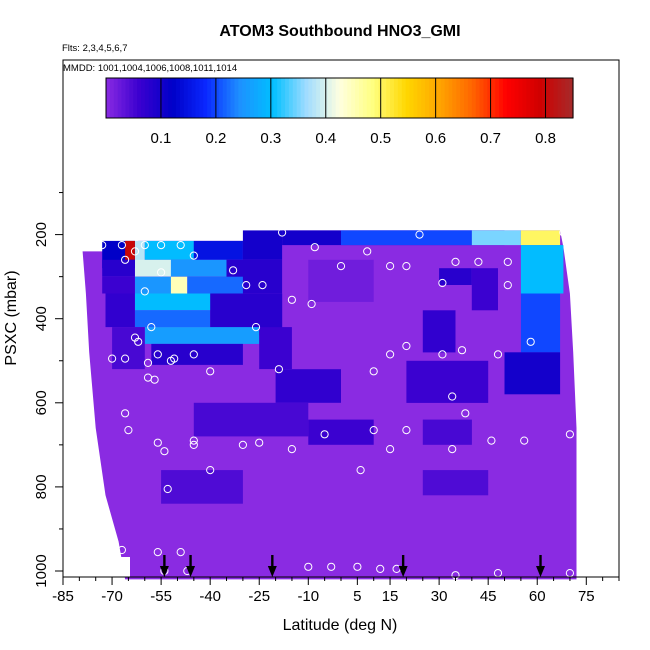 The height and width of the screenshot is (650, 650). What do you see at coordinates (210, 596) in the screenshot?
I see `x-tick-label: -40` at bounding box center [210, 596].